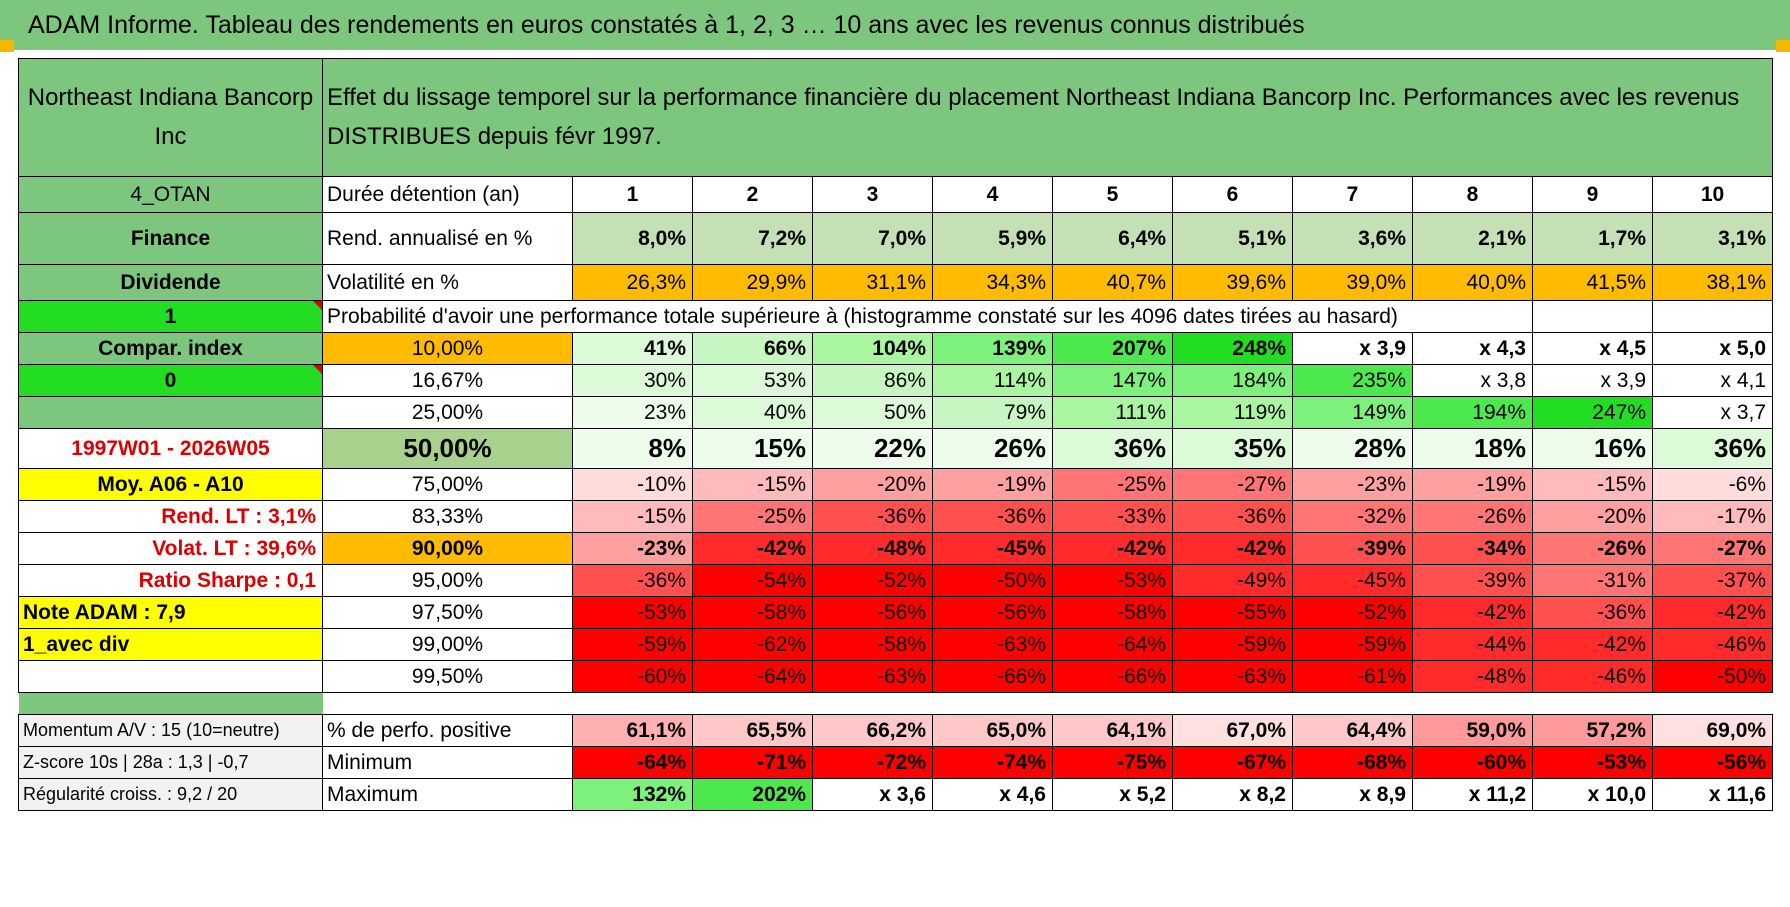 The image size is (1790, 907). What do you see at coordinates (1232, 448) in the screenshot?
I see `quantile-value: 35%` at bounding box center [1232, 448].